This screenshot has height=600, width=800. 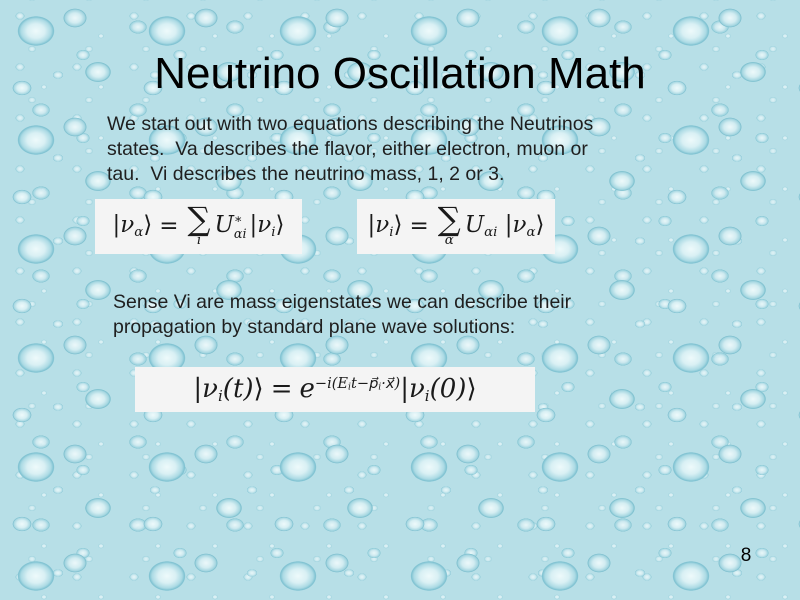 I want to click on exponent: −i(Eit−p⃗i·x⃗), so click(x=357, y=383).